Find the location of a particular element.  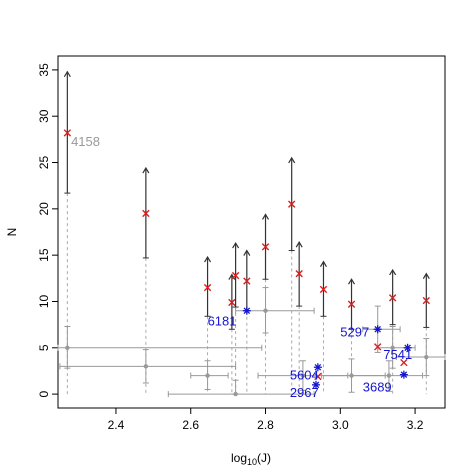

x-axis: 2.4 2.6 2.8 3.0 3.2 is located at coordinates (266, 420).